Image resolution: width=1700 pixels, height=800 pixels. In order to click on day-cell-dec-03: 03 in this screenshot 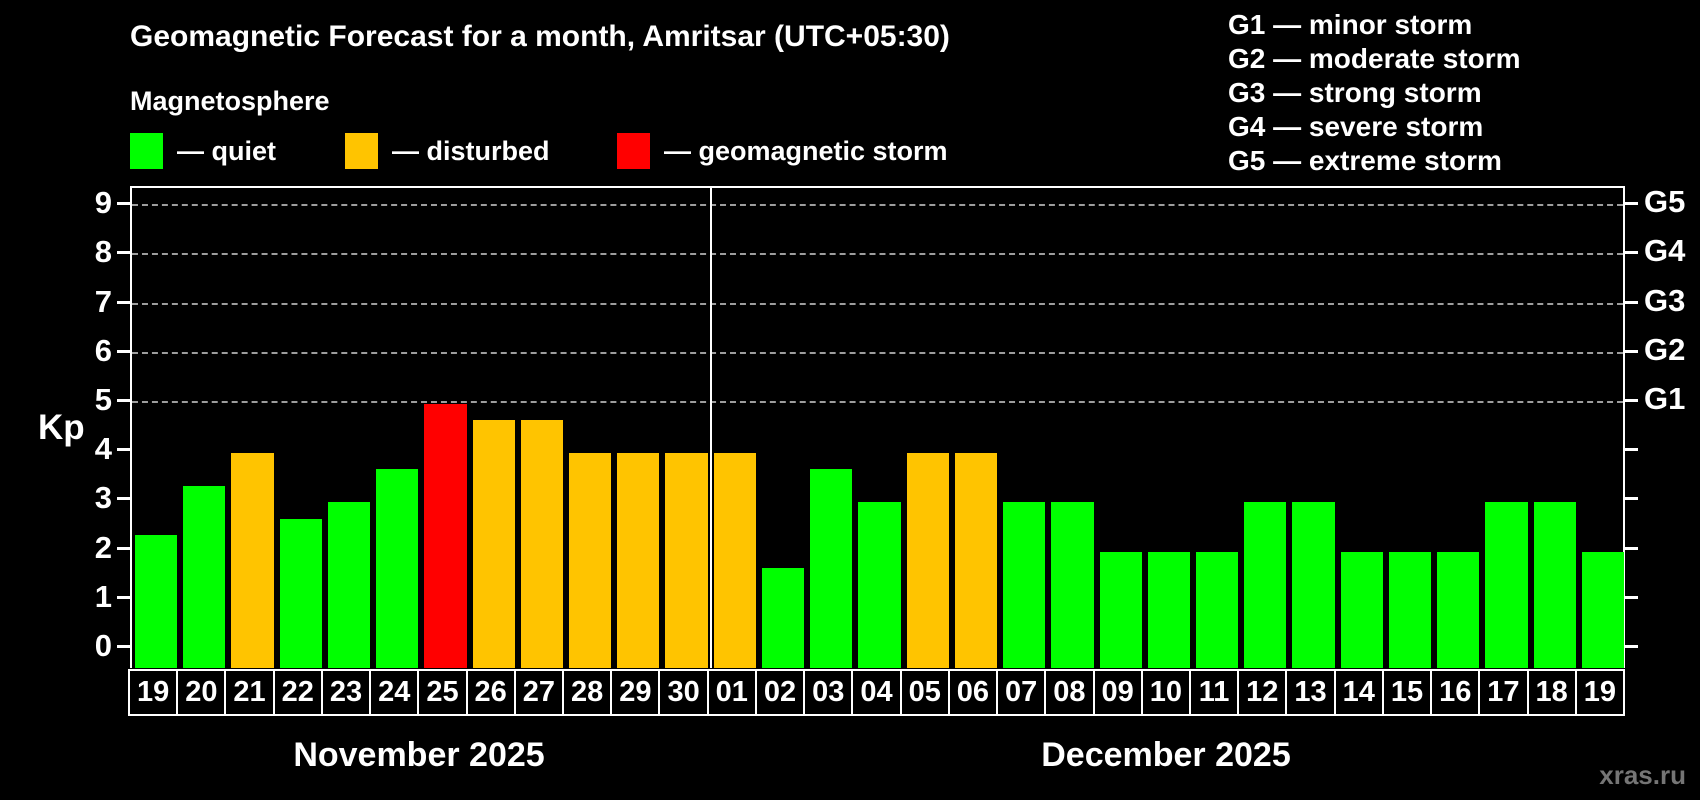, I will do `click(828, 692)`.